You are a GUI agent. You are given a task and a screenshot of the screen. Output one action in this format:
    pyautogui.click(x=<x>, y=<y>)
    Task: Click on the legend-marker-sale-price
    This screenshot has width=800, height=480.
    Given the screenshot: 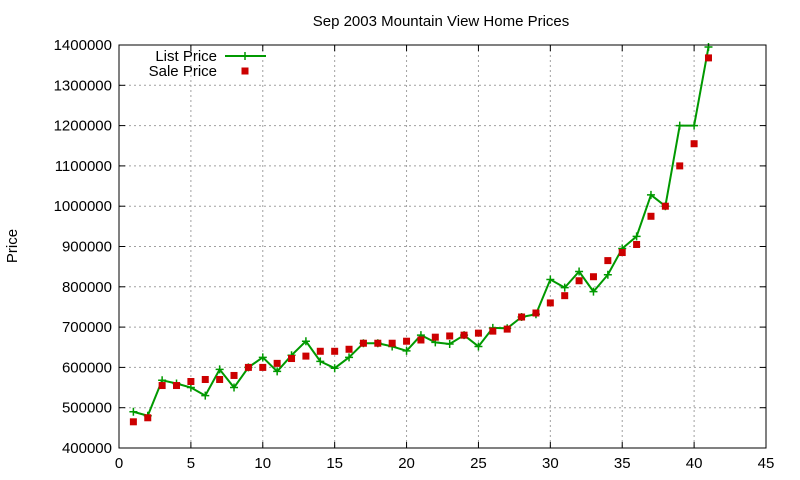 What is the action you would take?
    pyautogui.click(x=245, y=71)
    